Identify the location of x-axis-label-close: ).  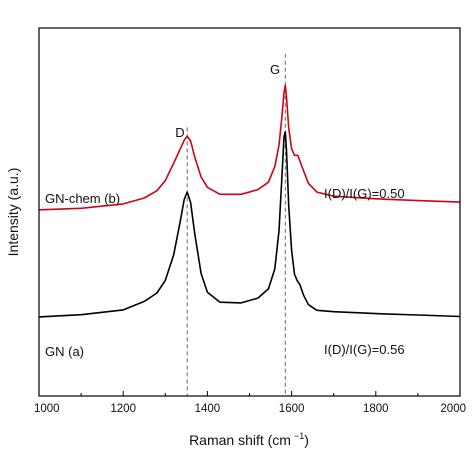
(306, 440).